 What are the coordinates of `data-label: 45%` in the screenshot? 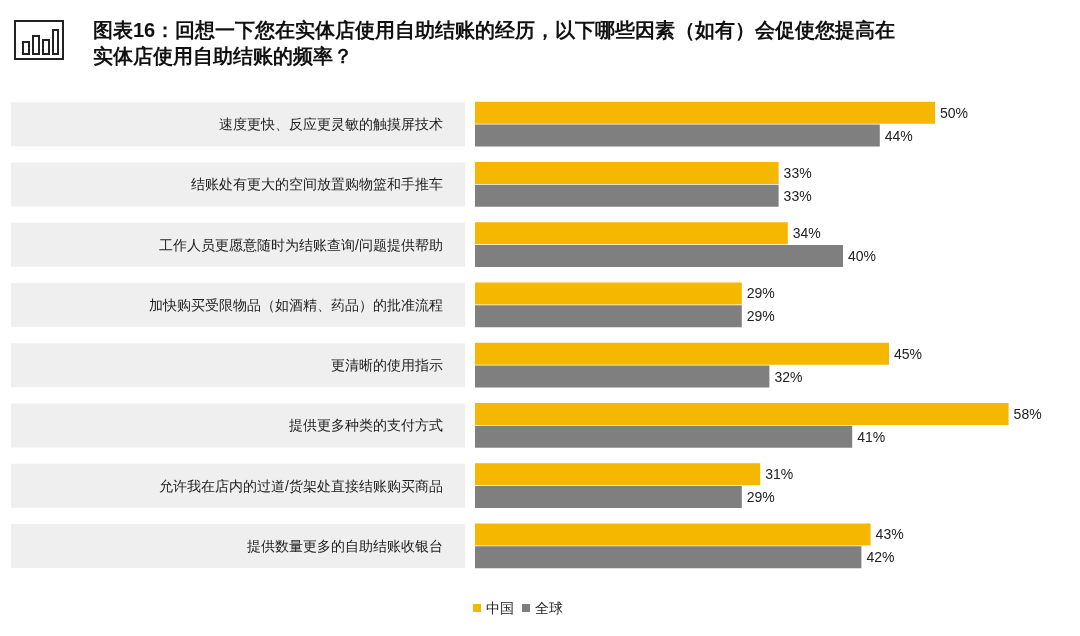 It's located at (908, 353).